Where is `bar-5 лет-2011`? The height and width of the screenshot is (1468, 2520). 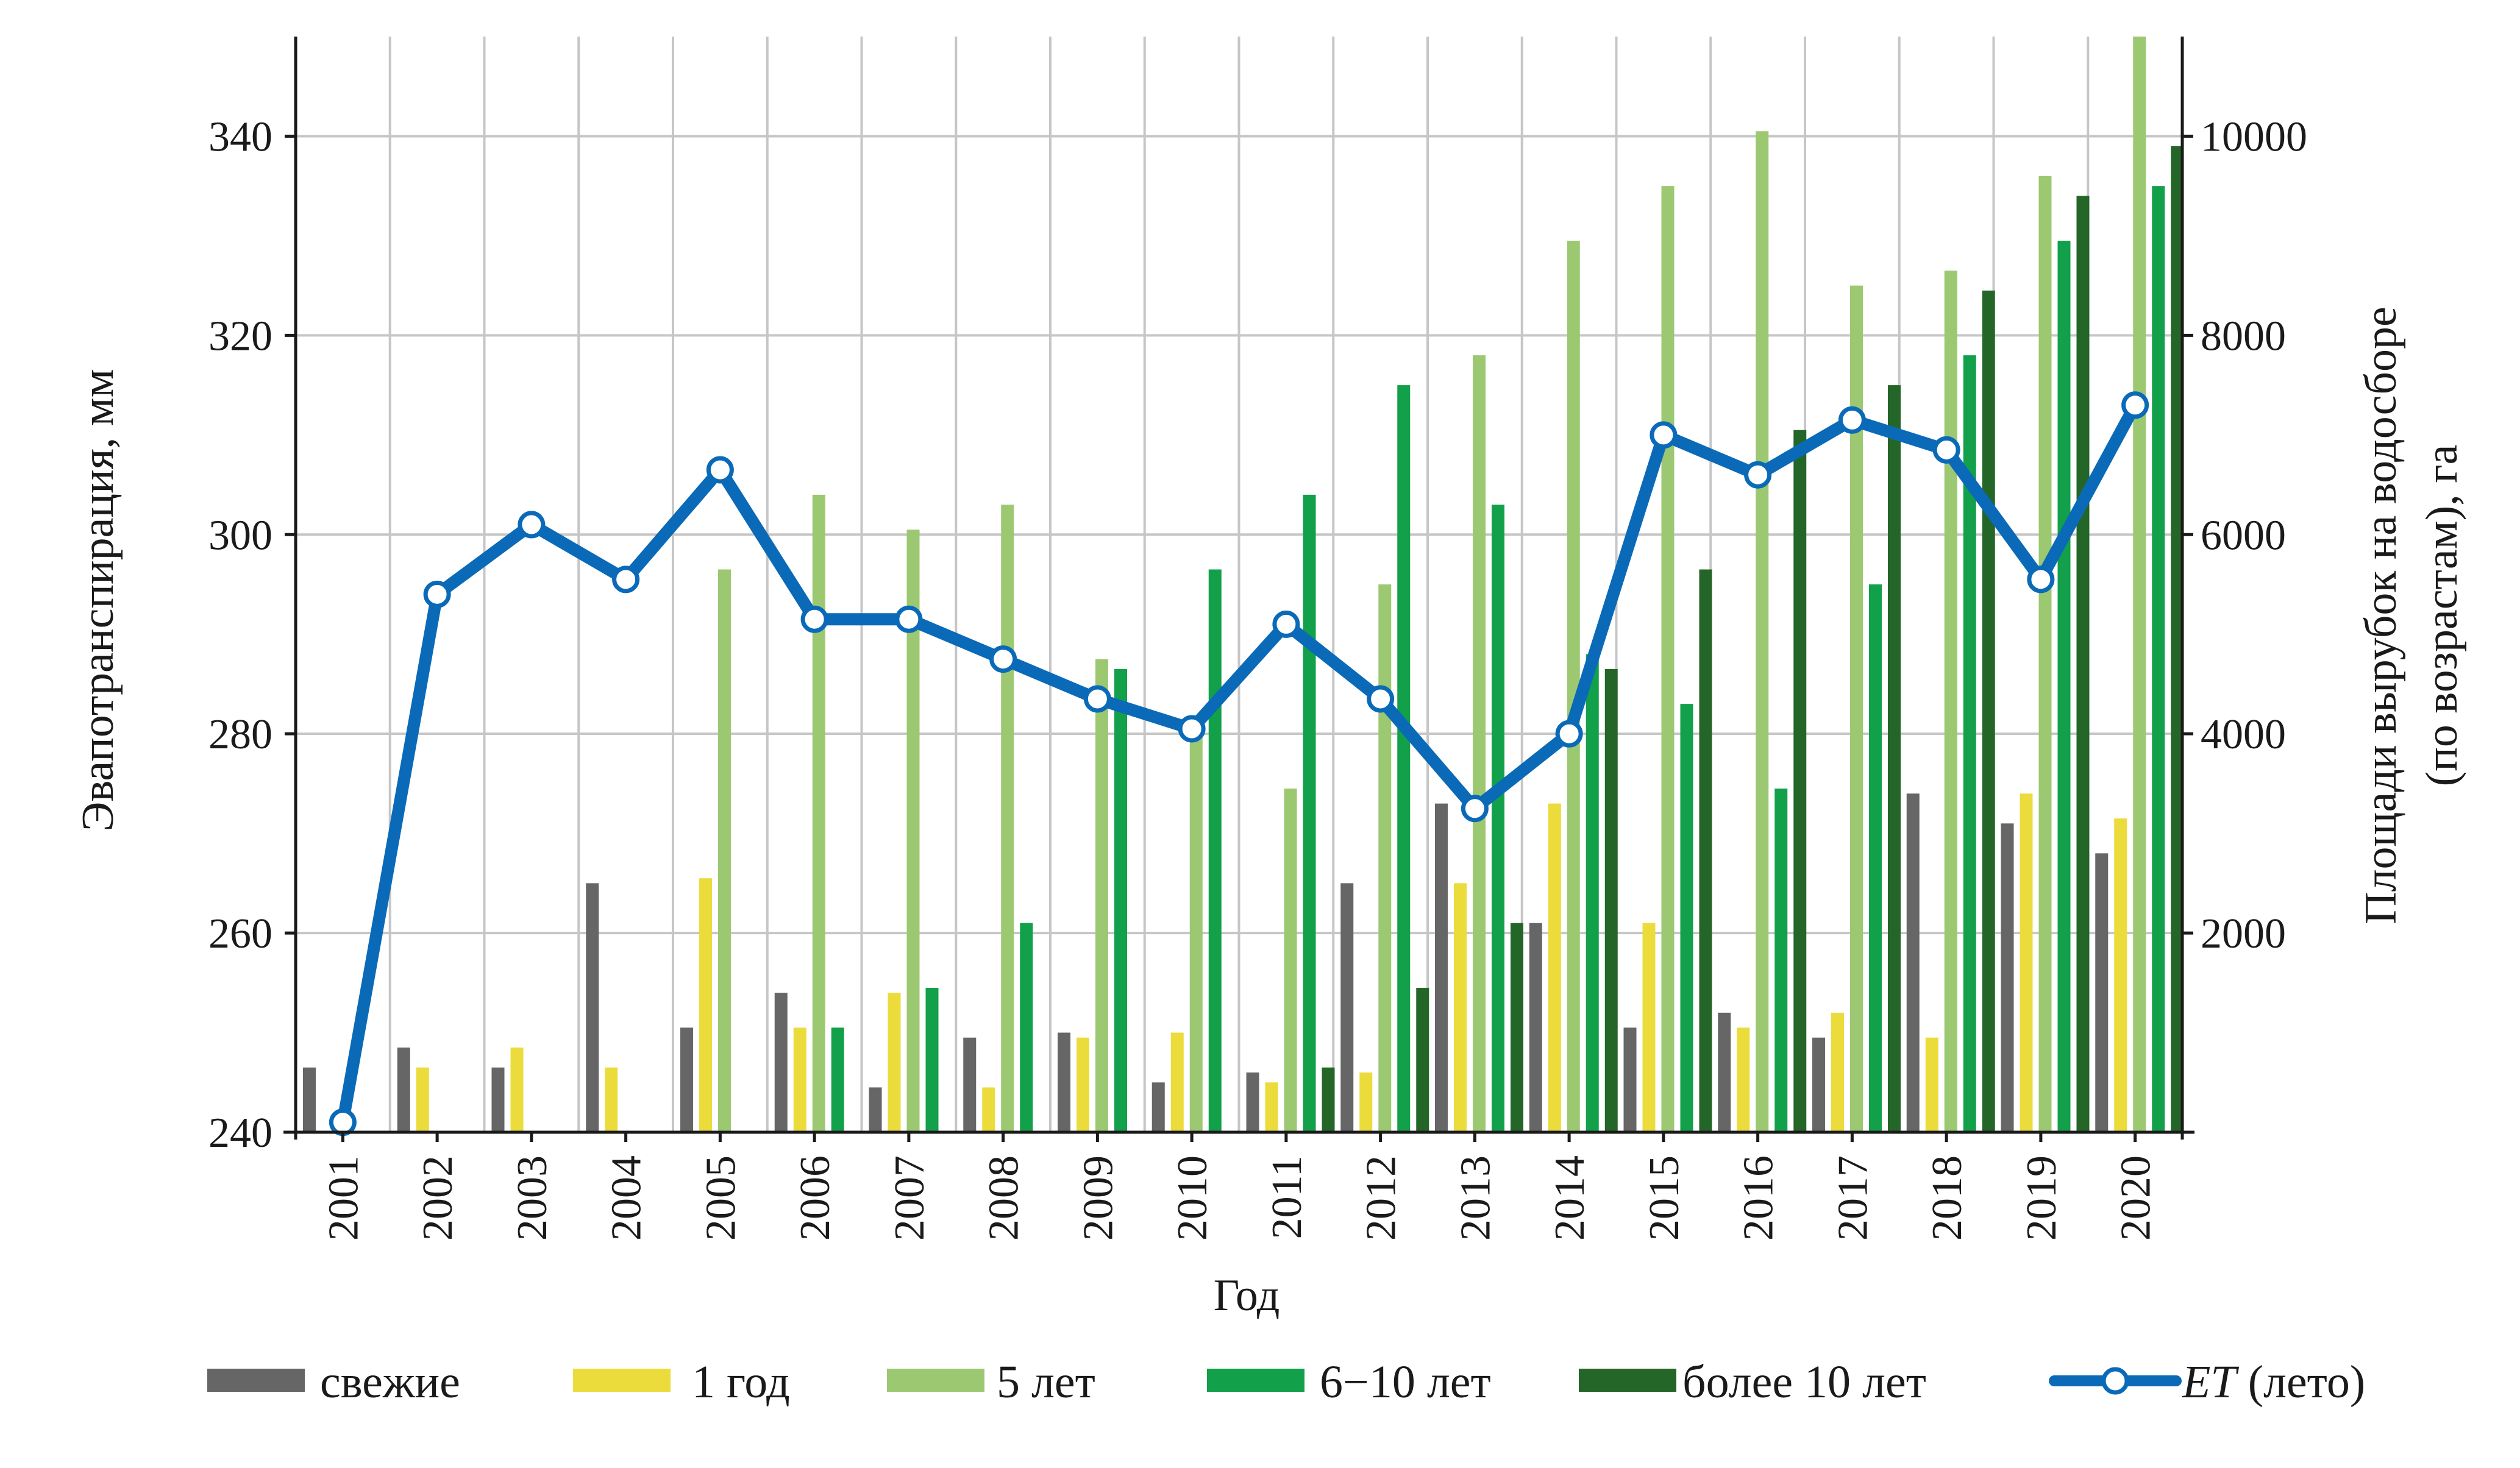
bar-5 лет-2011 is located at coordinates (1290, 960).